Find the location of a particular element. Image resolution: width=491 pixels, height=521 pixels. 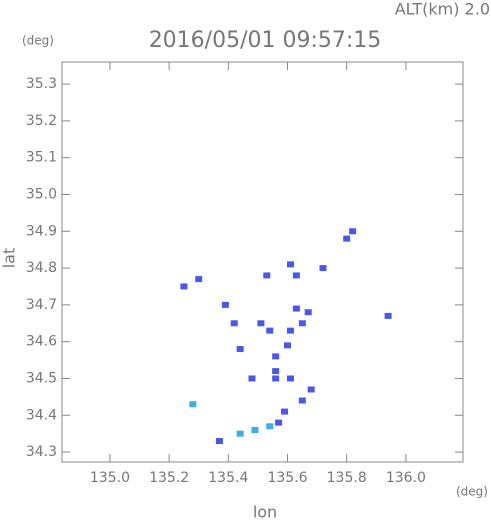

y-tick-label: 34.5 is located at coordinates (41, 378).